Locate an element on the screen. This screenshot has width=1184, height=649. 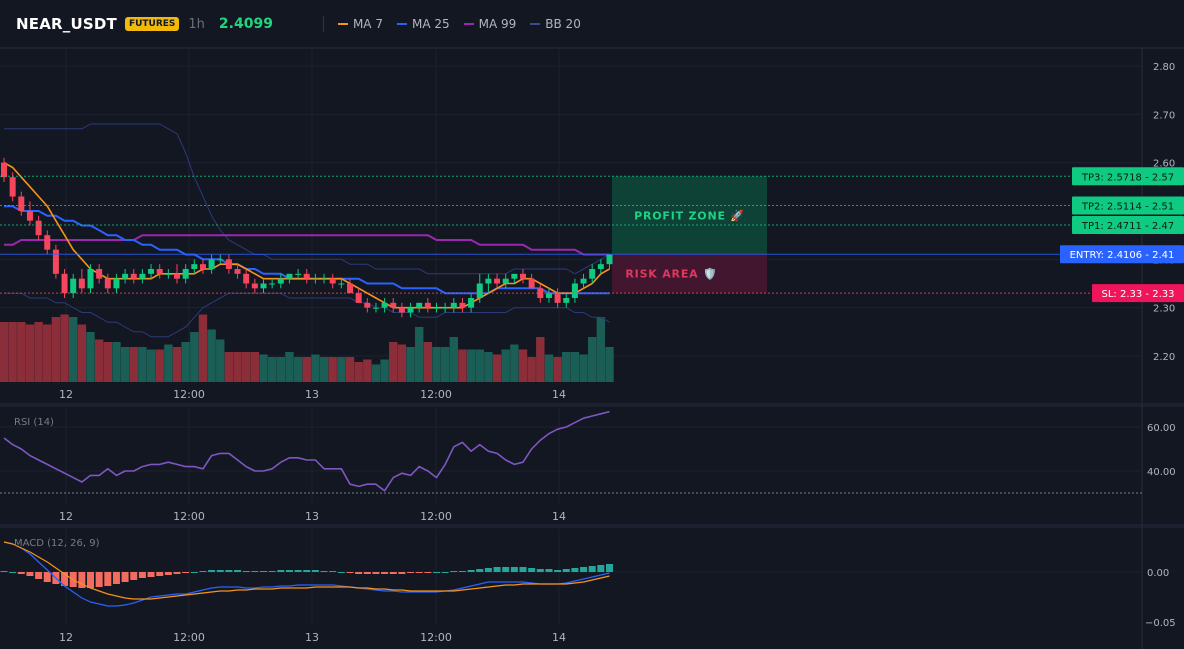
macd-title: MACD (12, 26, 9) is located at coordinates (57, 543).